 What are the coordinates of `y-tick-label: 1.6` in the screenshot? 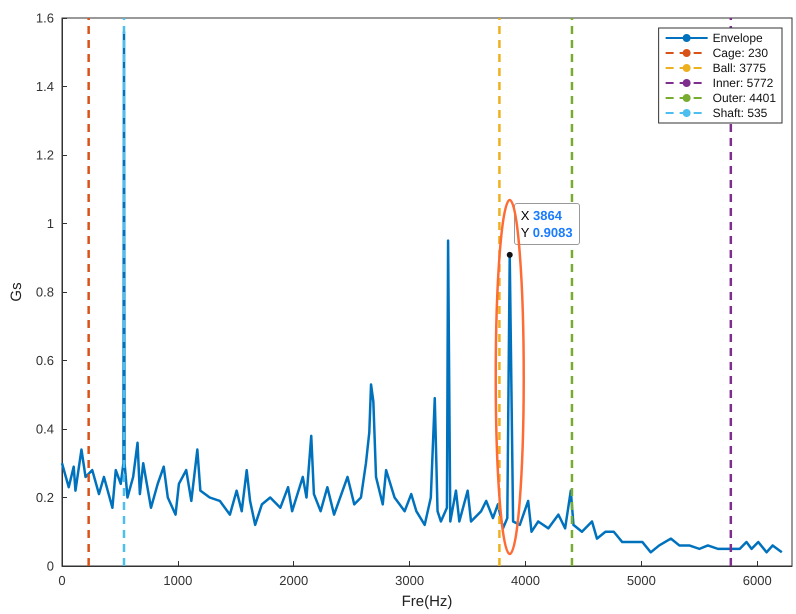 It's located at (45, 18).